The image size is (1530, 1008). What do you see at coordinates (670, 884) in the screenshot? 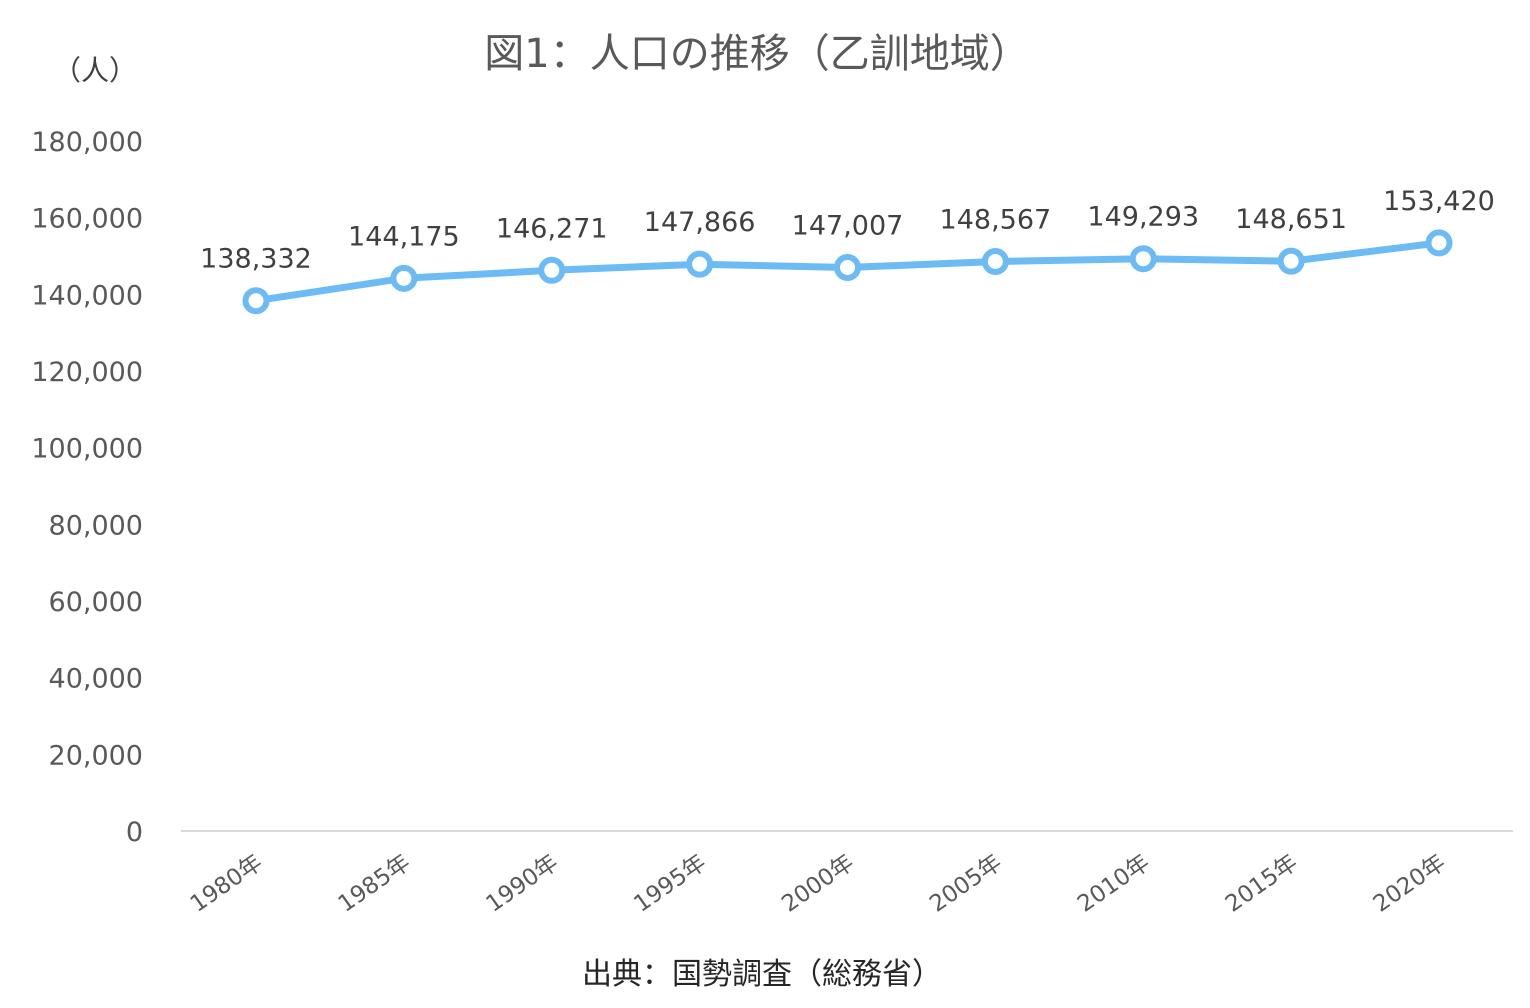
I see `x-tick-label: 1995年` at bounding box center [670, 884].